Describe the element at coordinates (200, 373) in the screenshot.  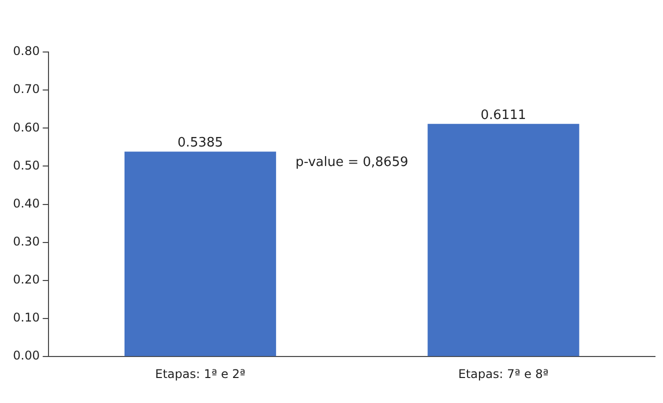
I see `x-tick-label: Etapas: 1ª e 2ª` at that location.